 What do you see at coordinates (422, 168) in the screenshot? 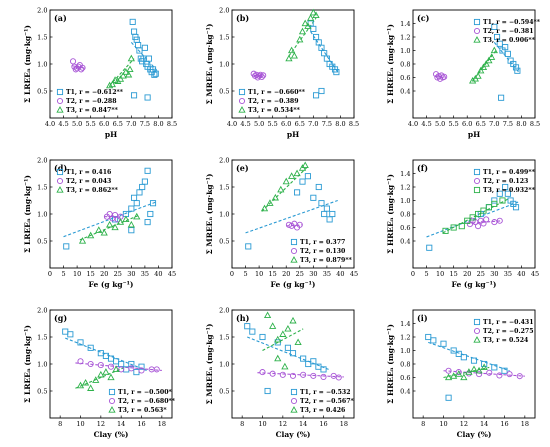
I see `panel-label: (f)` at bounding box center [422, 168].